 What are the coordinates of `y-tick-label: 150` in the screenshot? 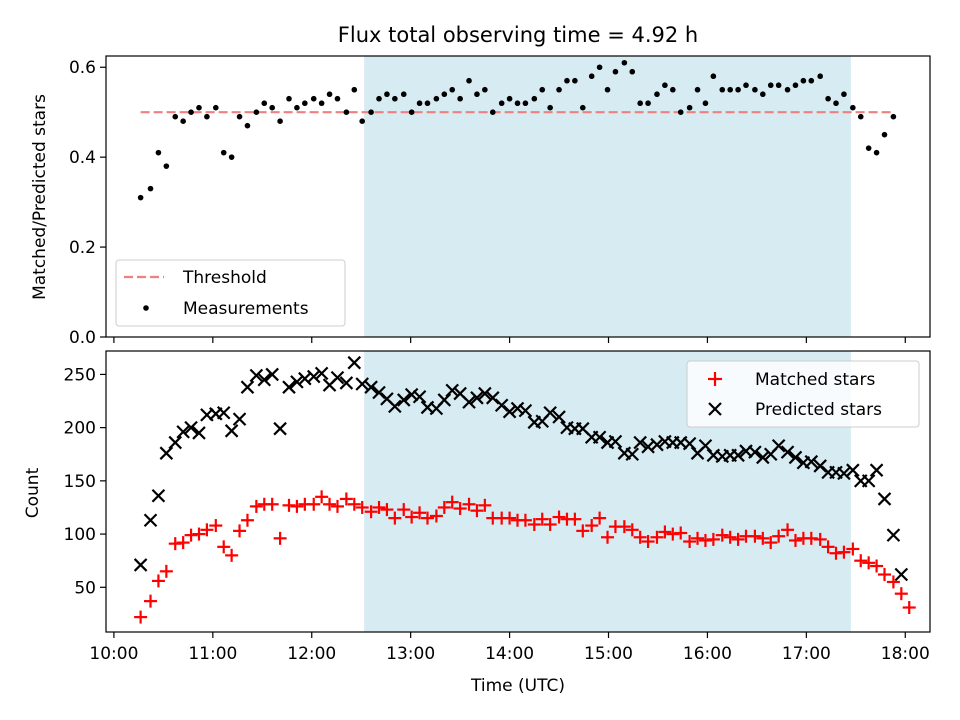 It's located at (80, 482).